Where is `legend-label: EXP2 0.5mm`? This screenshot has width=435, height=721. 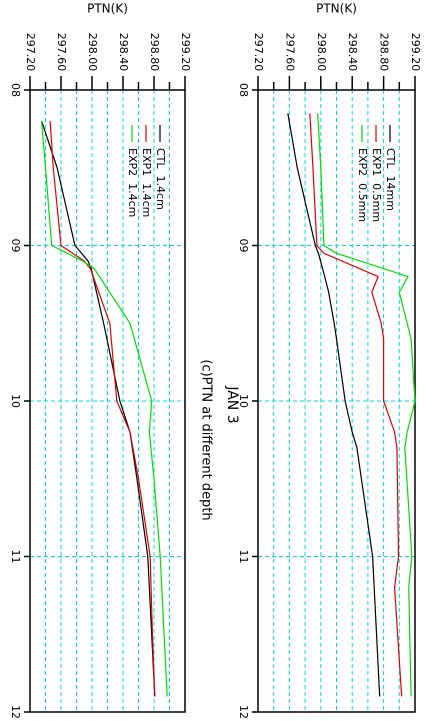
legend-label: EXP2 0.5mm is located at coordinates (362, 185).